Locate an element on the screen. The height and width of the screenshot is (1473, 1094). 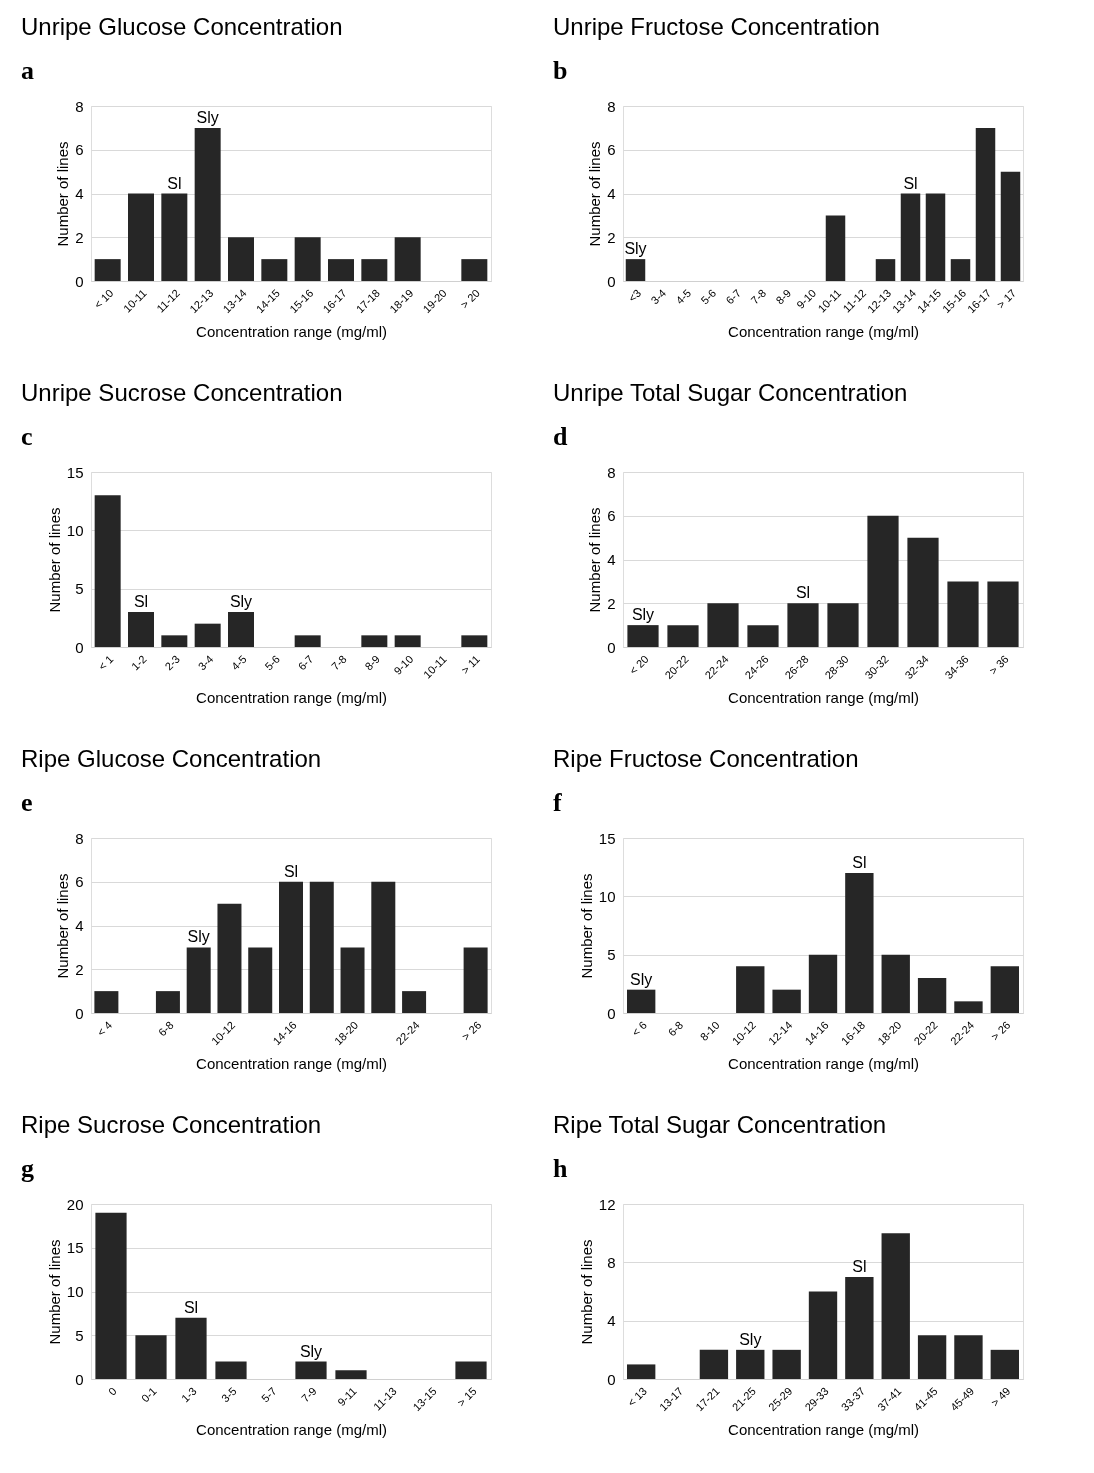
y-tick-label: 4 is located at coordinates (611, 559).